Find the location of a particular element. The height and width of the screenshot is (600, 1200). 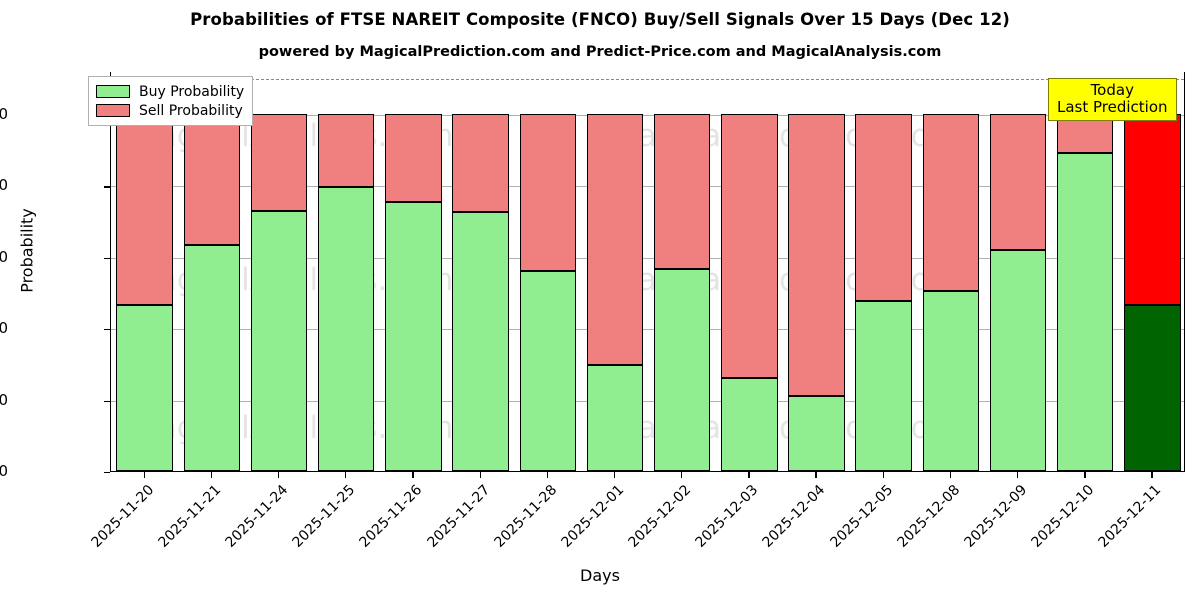

today-annotation: Today Last Prediction is located at coordinates (1112, 99).